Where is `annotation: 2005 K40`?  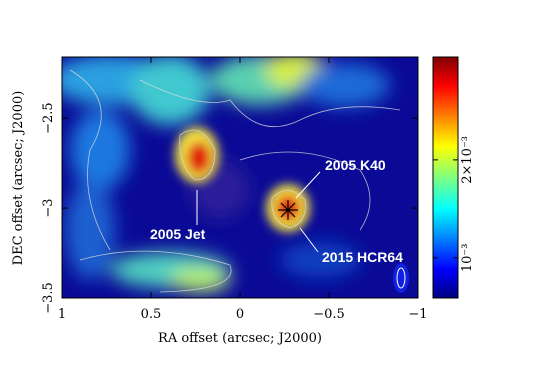 annotation: 2005 K40 is located at coordinates (355, 165).